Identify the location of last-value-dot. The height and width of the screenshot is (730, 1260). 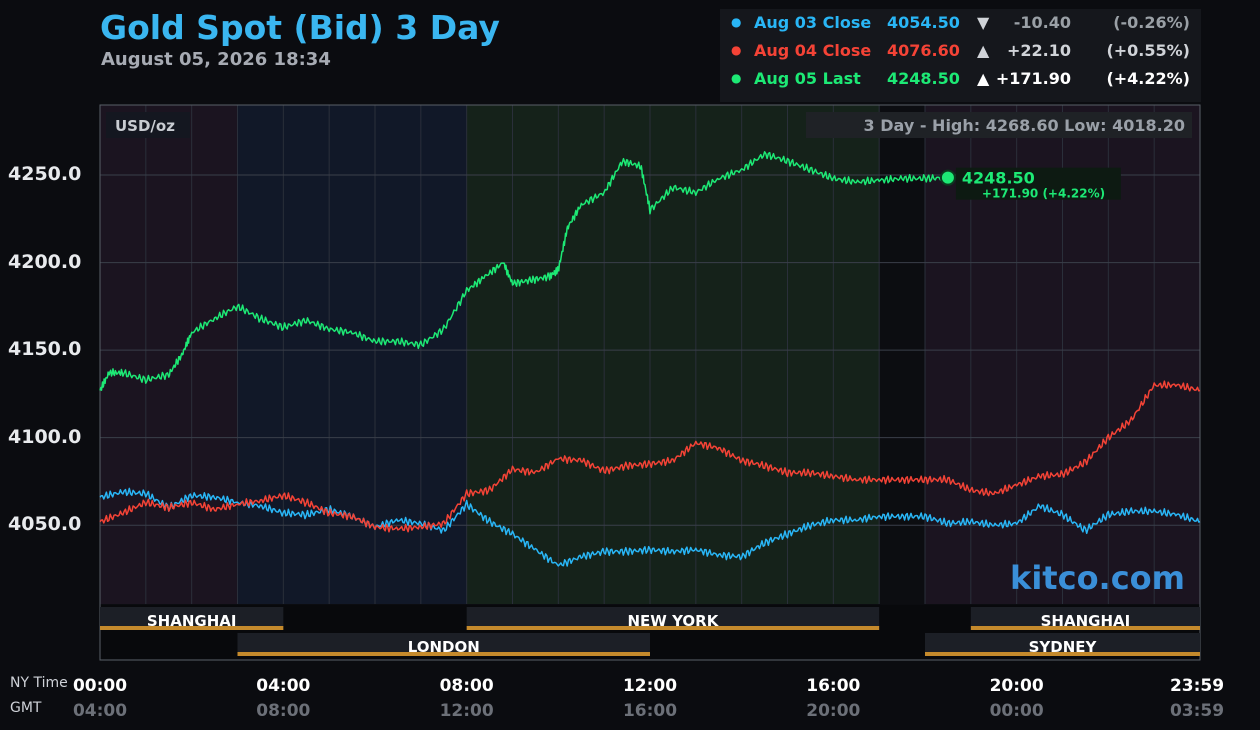
(947, 177).